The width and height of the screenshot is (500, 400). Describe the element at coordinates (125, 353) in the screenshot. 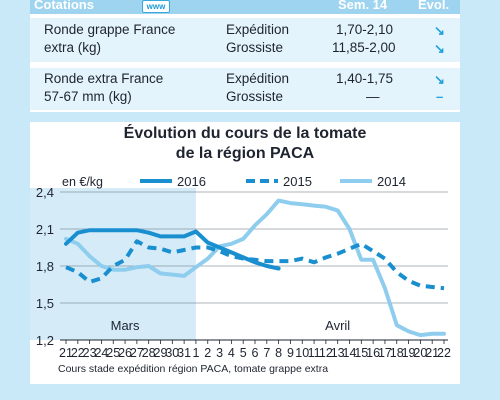

I see `x-tick-label: 26` at that location.